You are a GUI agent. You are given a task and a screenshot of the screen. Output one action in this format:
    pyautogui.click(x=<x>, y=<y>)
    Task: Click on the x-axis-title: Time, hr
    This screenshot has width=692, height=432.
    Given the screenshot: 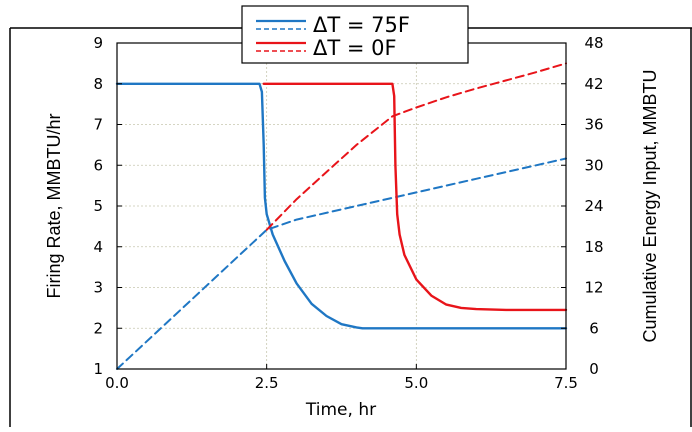 What is the action you would take?
    pyautogui.click(x=340, y=410)
    